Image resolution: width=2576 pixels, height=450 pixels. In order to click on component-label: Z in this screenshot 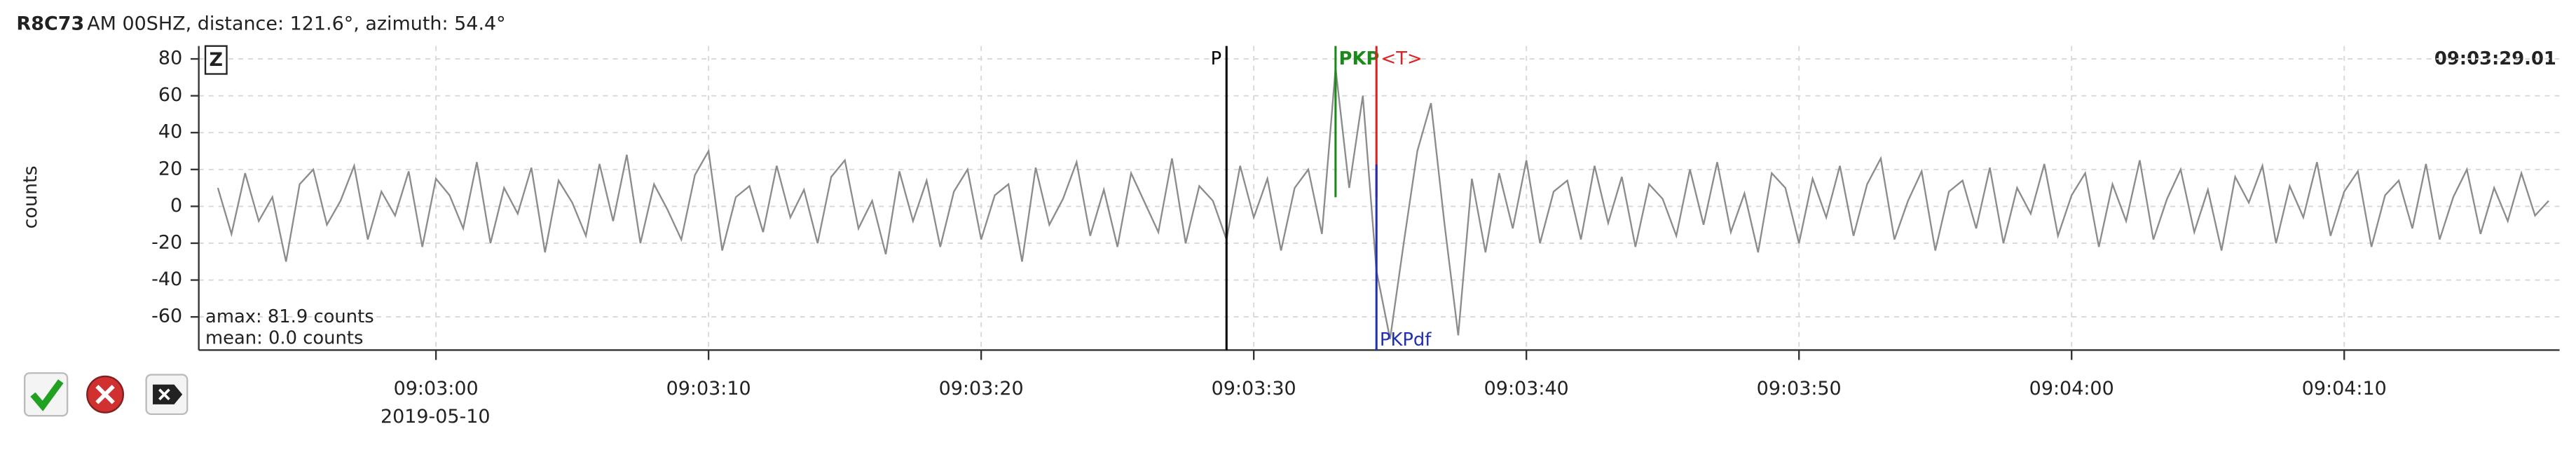, I will do `click(217, 60)`.